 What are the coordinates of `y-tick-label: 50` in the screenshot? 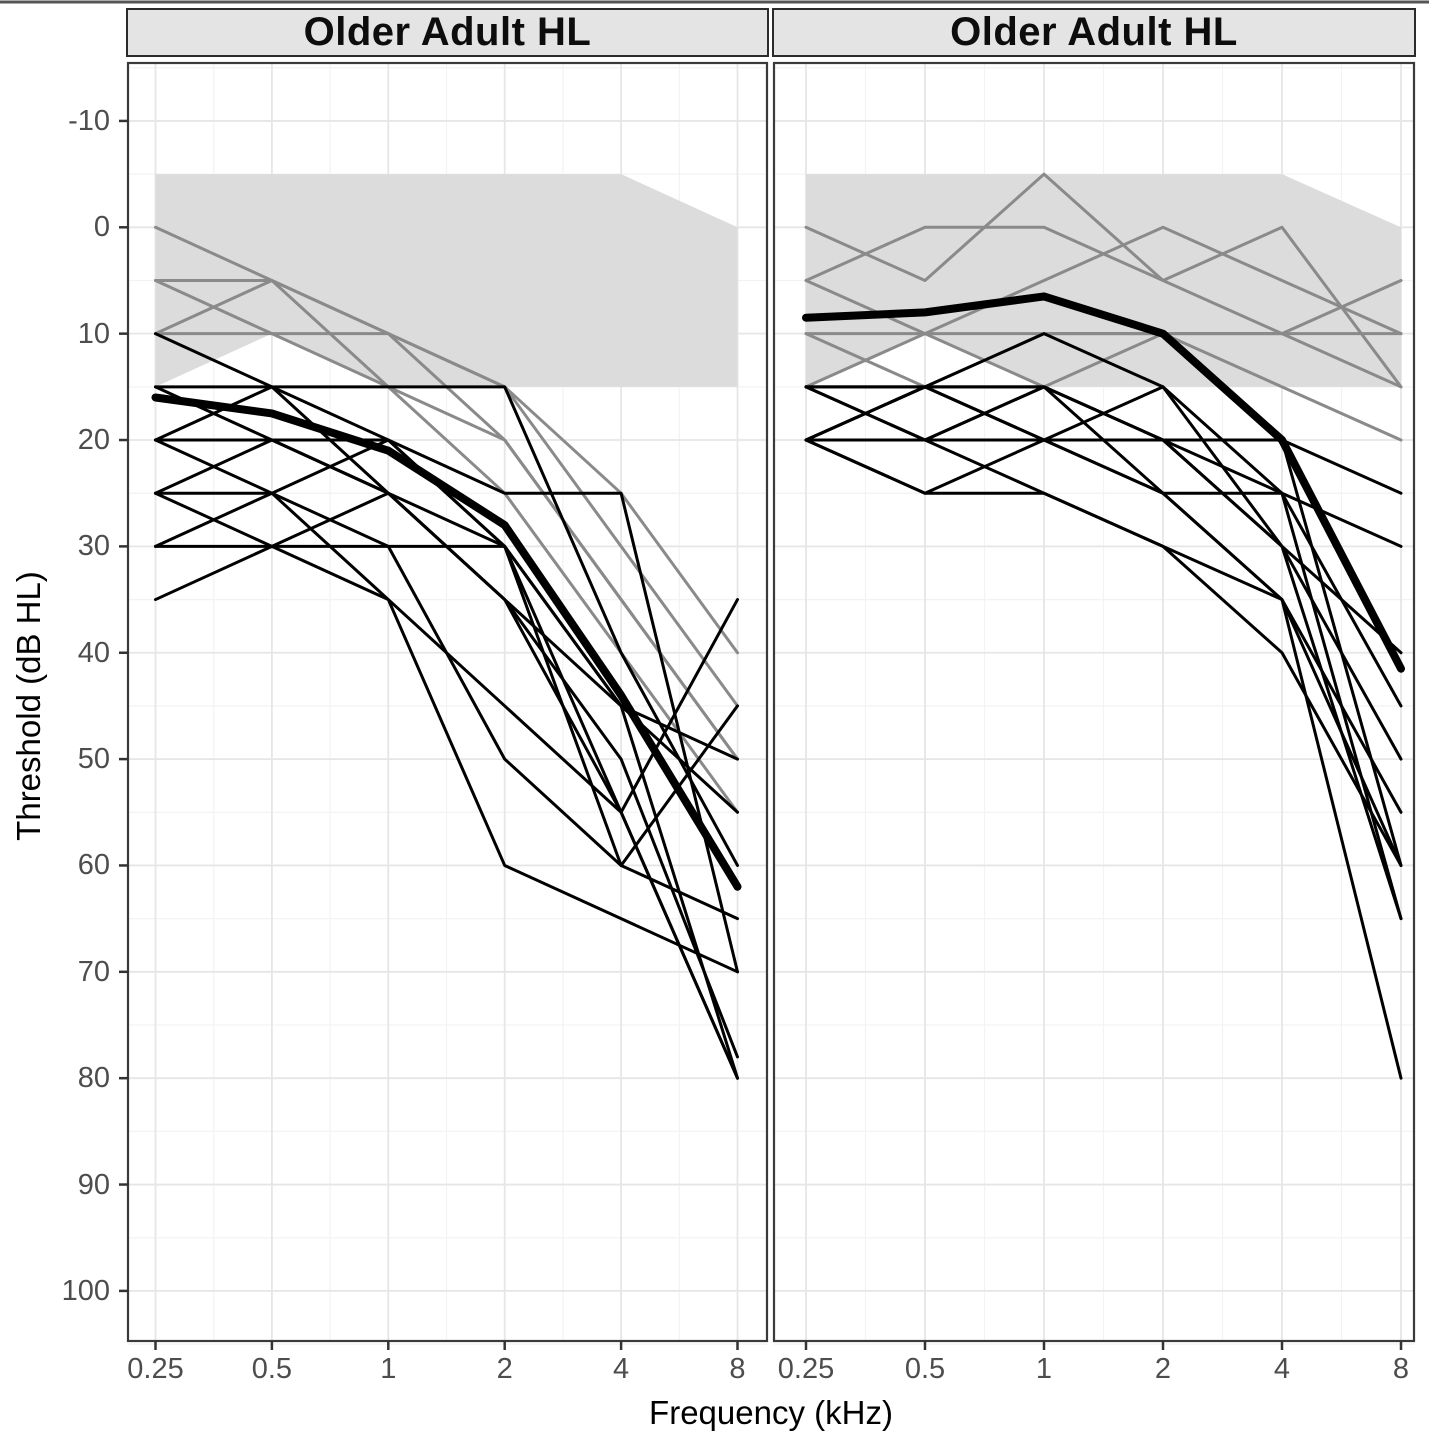 It's located at (93, 759).